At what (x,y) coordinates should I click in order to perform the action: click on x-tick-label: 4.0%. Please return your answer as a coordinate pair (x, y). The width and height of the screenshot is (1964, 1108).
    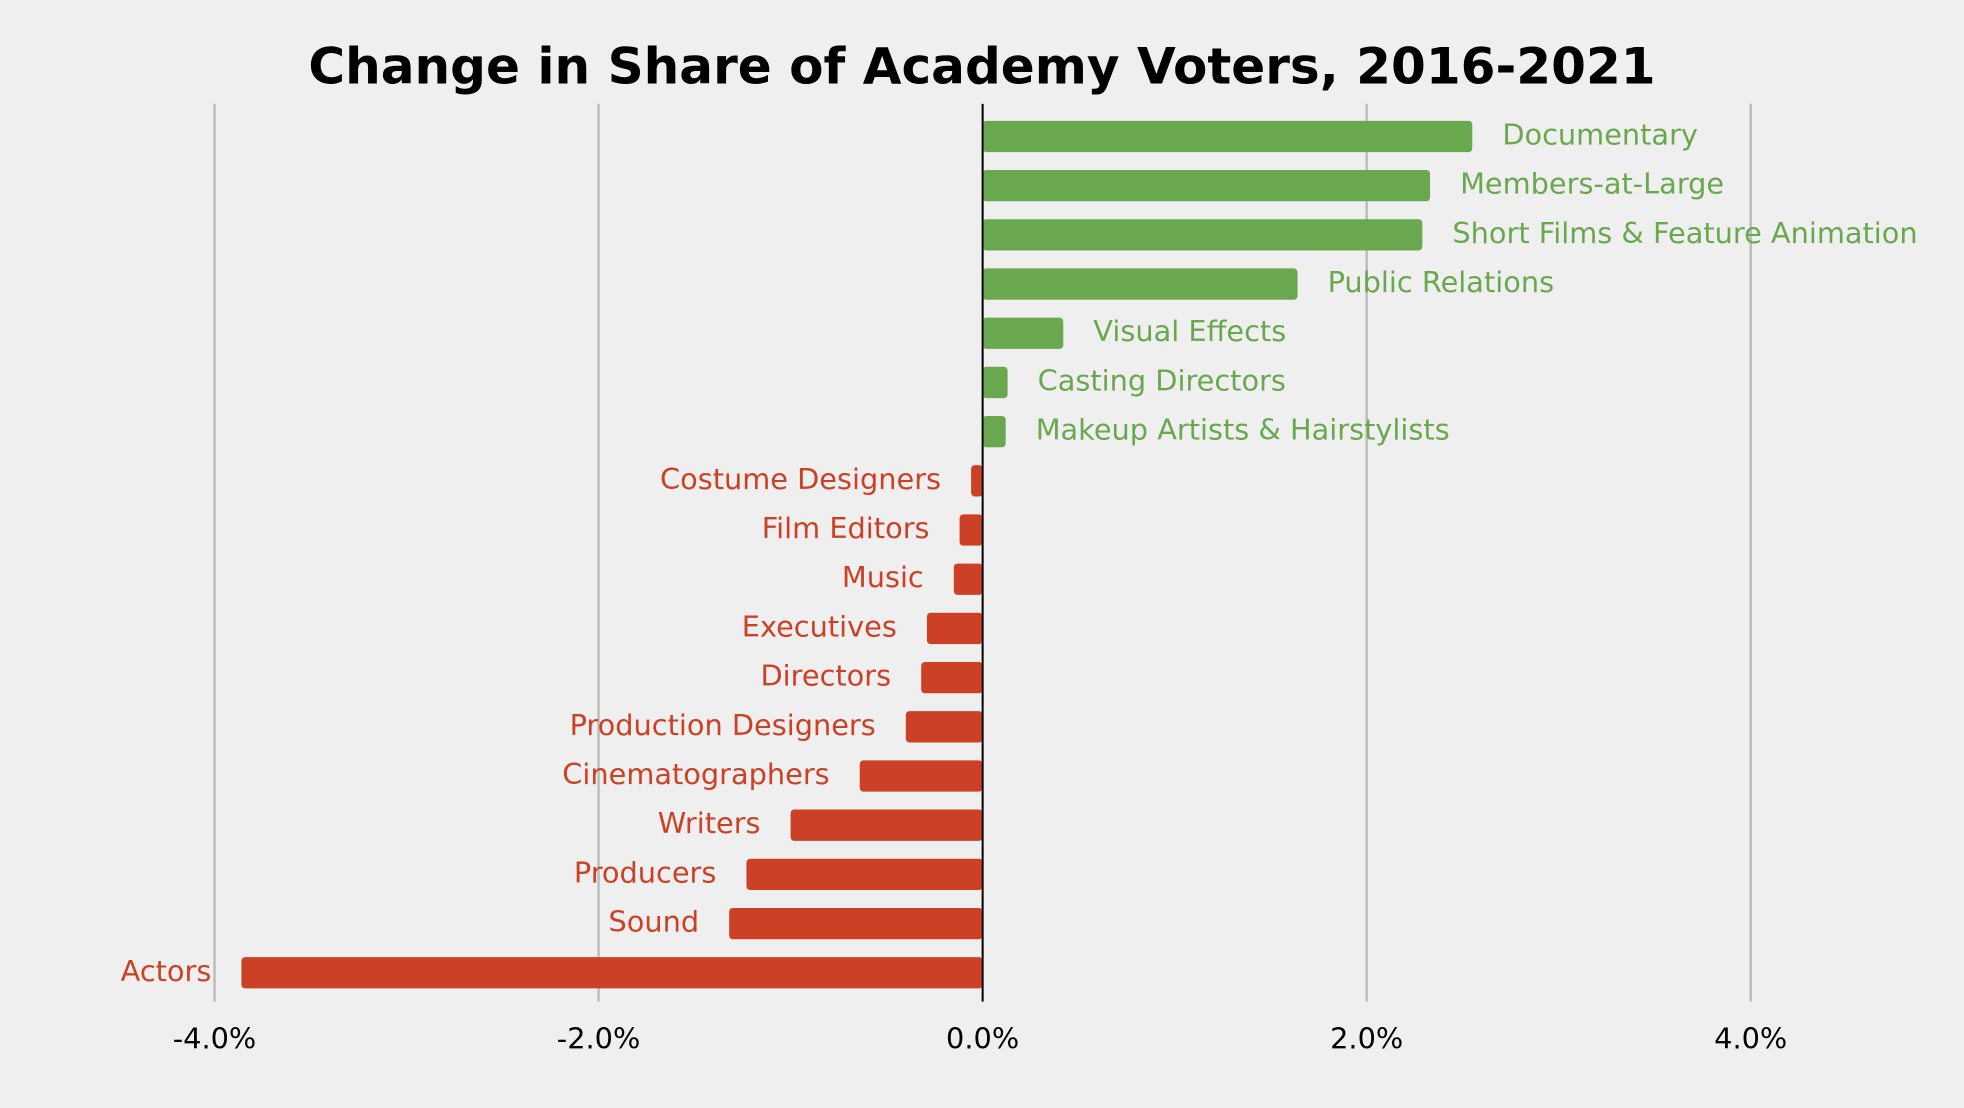
    Looking at the image, I should click on (1750, 1038).